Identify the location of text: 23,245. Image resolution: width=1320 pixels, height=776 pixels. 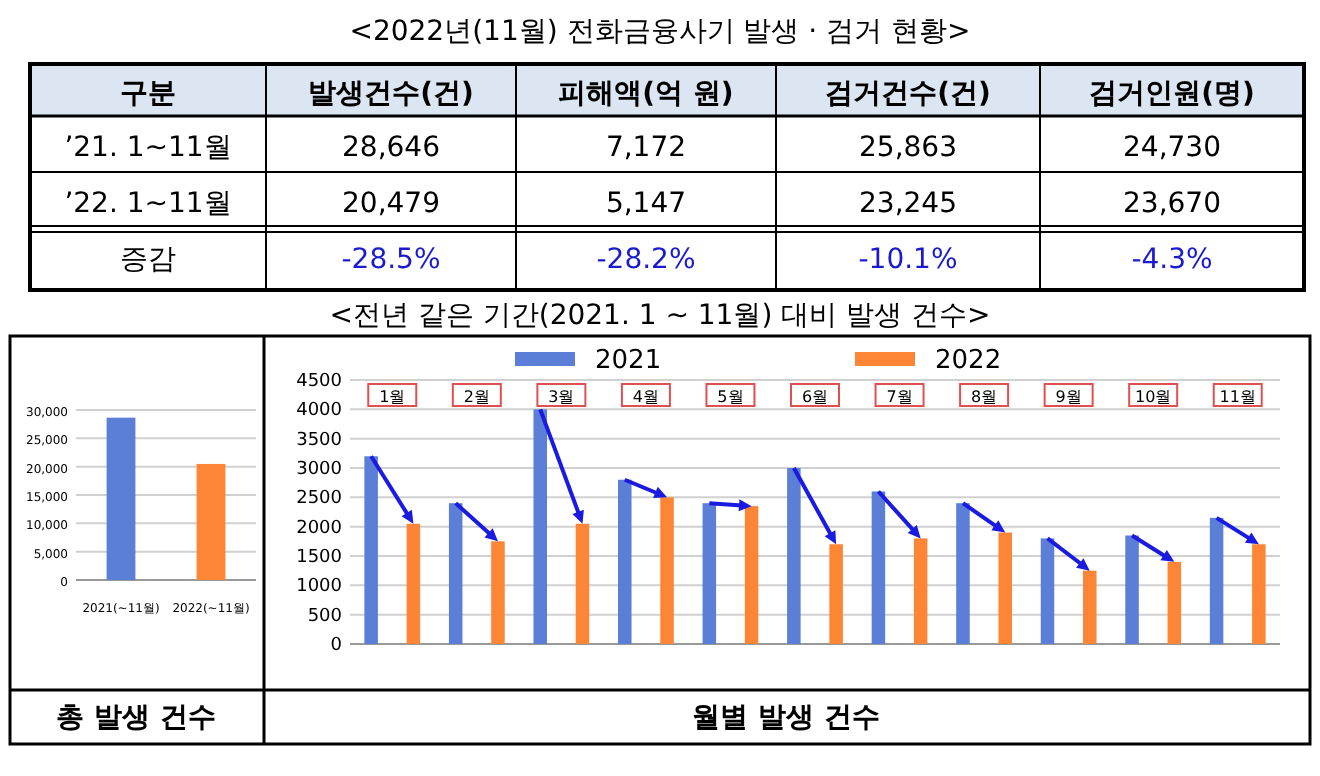
(908, 204).